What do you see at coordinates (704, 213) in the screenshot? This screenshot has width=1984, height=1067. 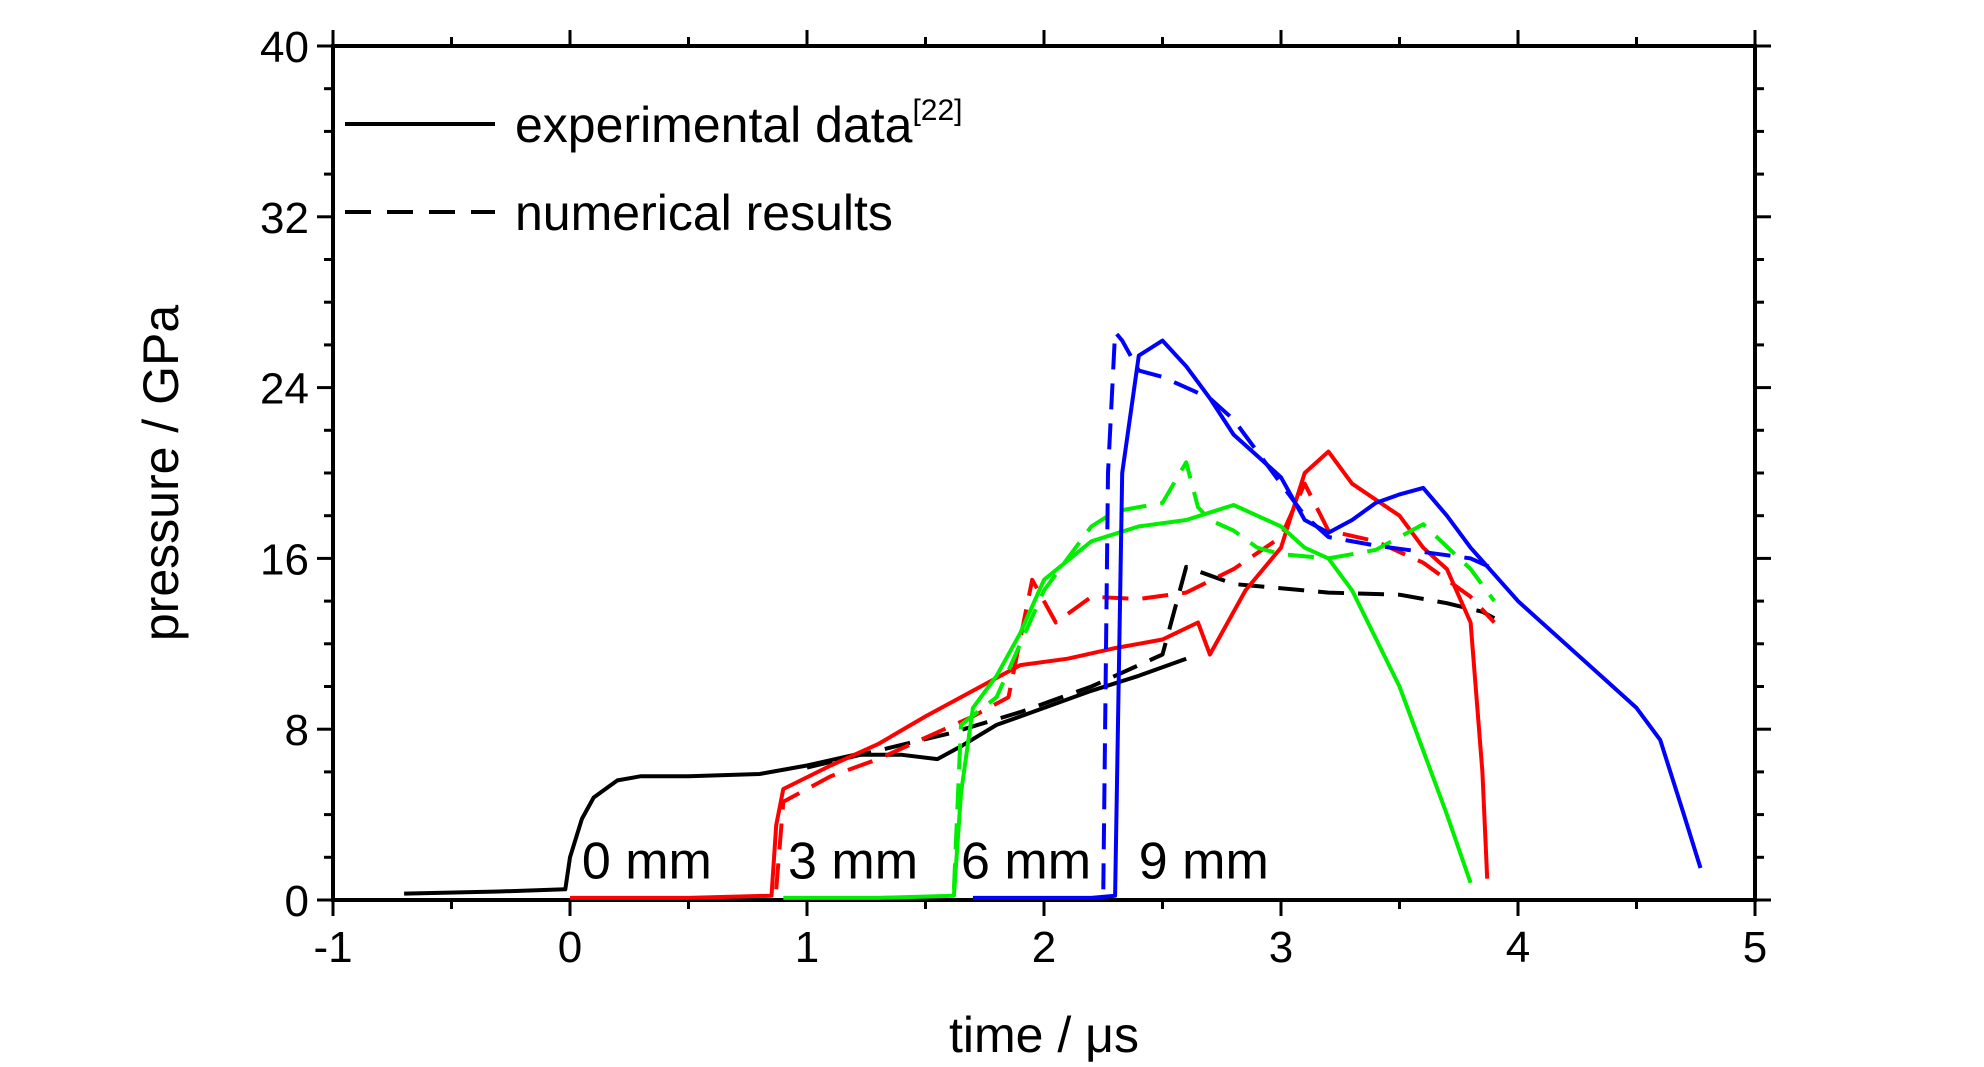 I see `legend-label-numerical: numerical results` at bounding box center [704, 213].